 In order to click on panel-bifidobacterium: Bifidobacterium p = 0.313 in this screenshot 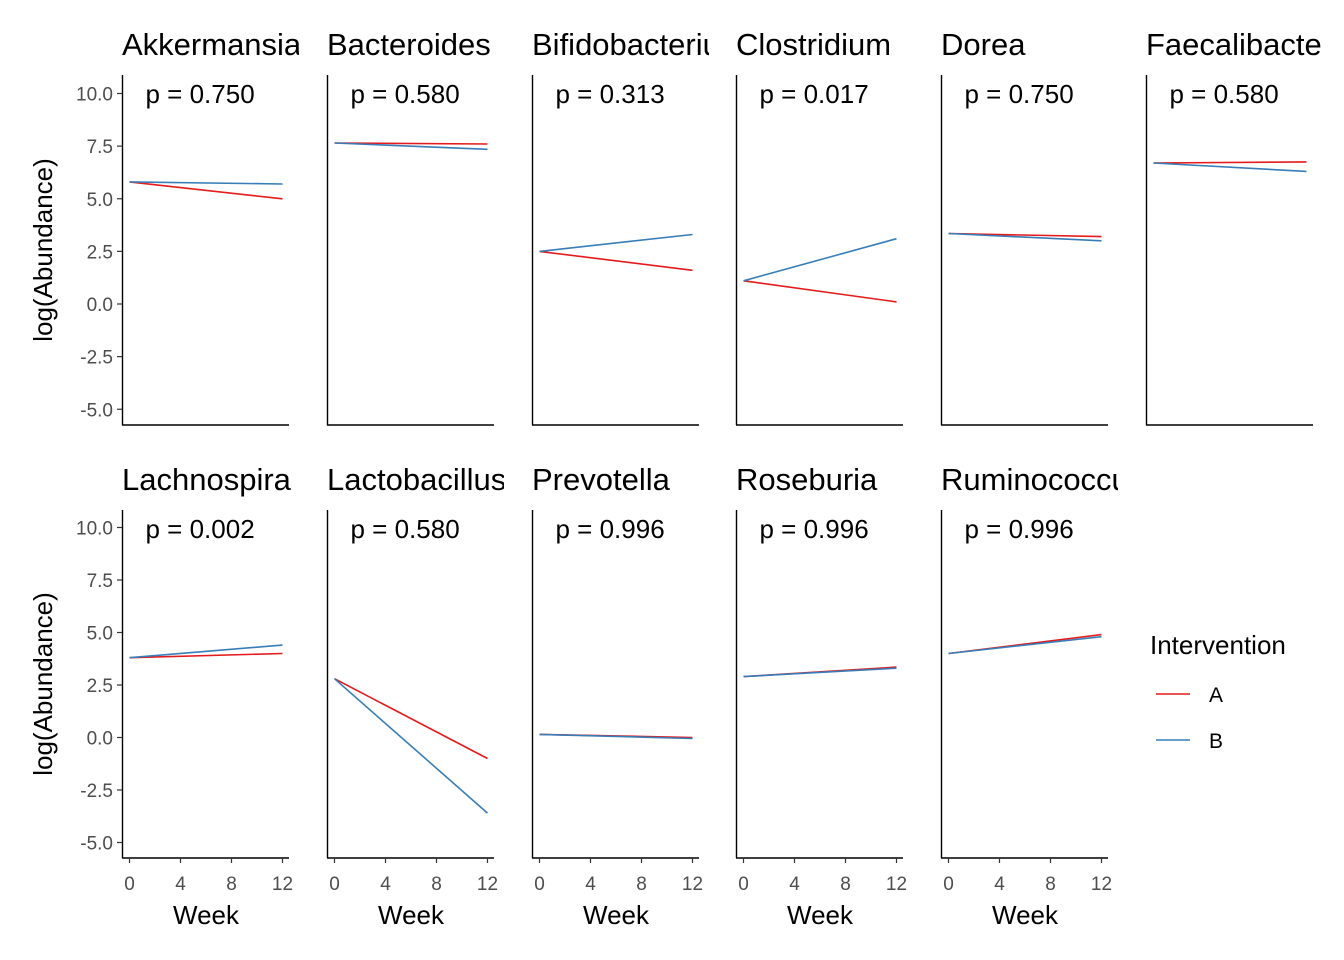, I will do `click(638, 226)`.